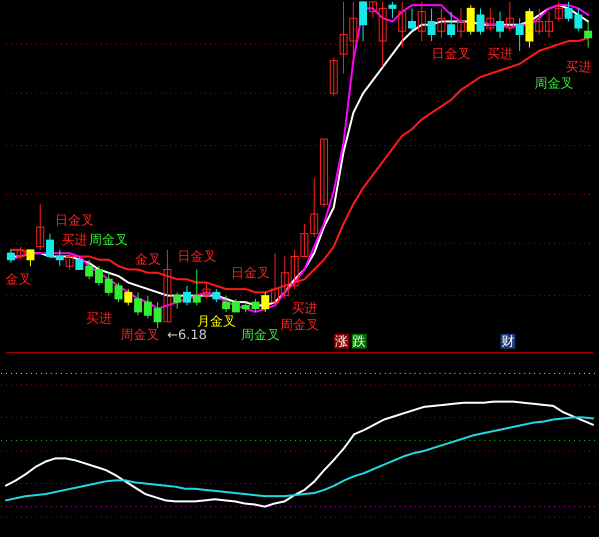  Describe the element at coordinates (507, 342) in the screenshot. I see `text: 财` at that location.